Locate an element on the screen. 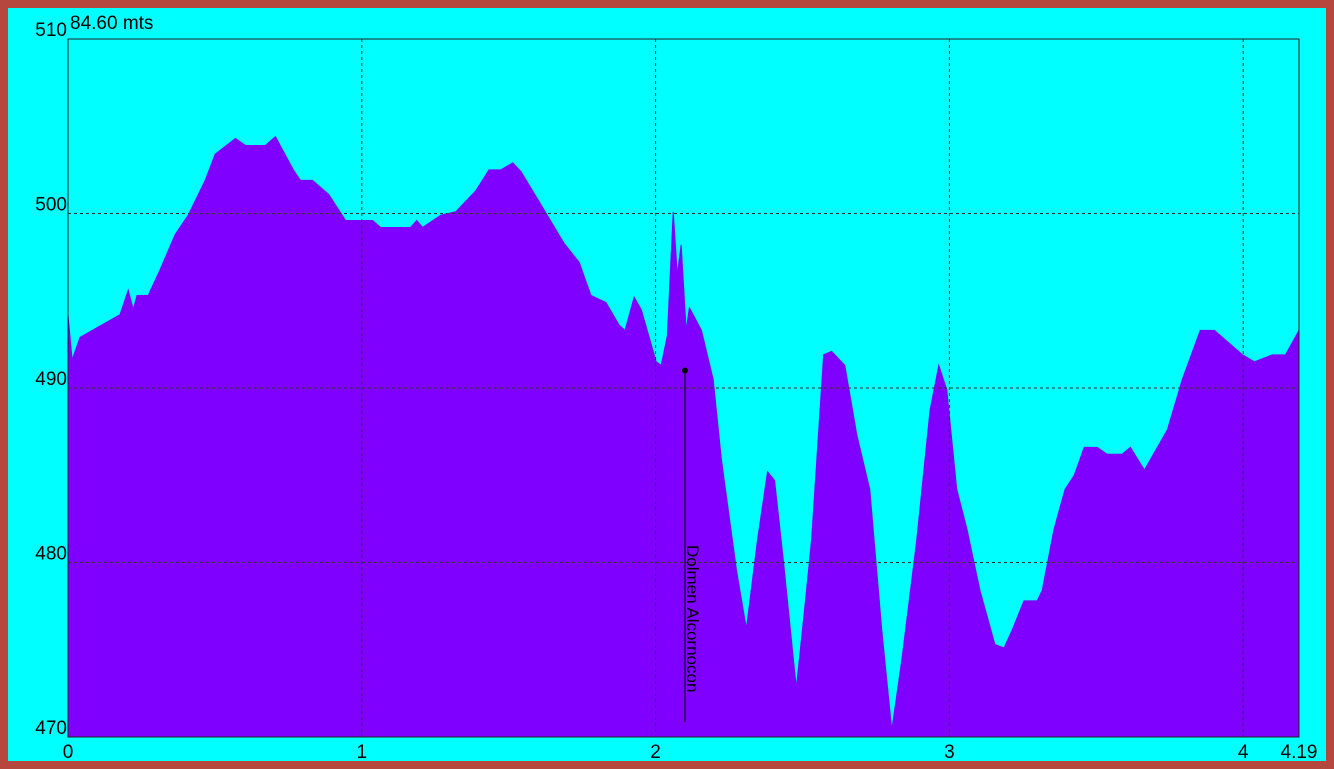  annotation-point is located at coordinates (684, 370).